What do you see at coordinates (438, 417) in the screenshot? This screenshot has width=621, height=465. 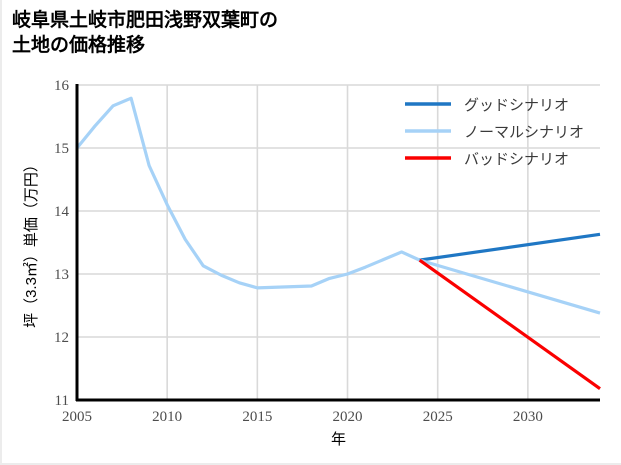 I see `x-tick-label: 2025` at bounding box center [438, 417].